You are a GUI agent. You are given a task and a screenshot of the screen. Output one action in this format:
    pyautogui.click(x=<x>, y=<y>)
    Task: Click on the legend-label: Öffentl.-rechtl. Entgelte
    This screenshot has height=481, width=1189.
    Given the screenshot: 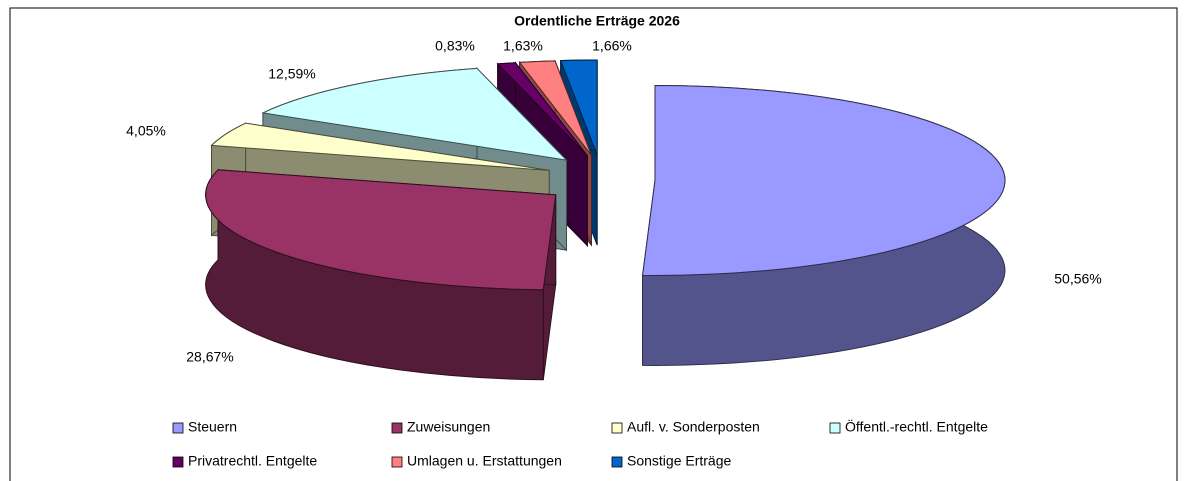 What is the action you would take?
    pyautogui.click(x=916, y=426)
    